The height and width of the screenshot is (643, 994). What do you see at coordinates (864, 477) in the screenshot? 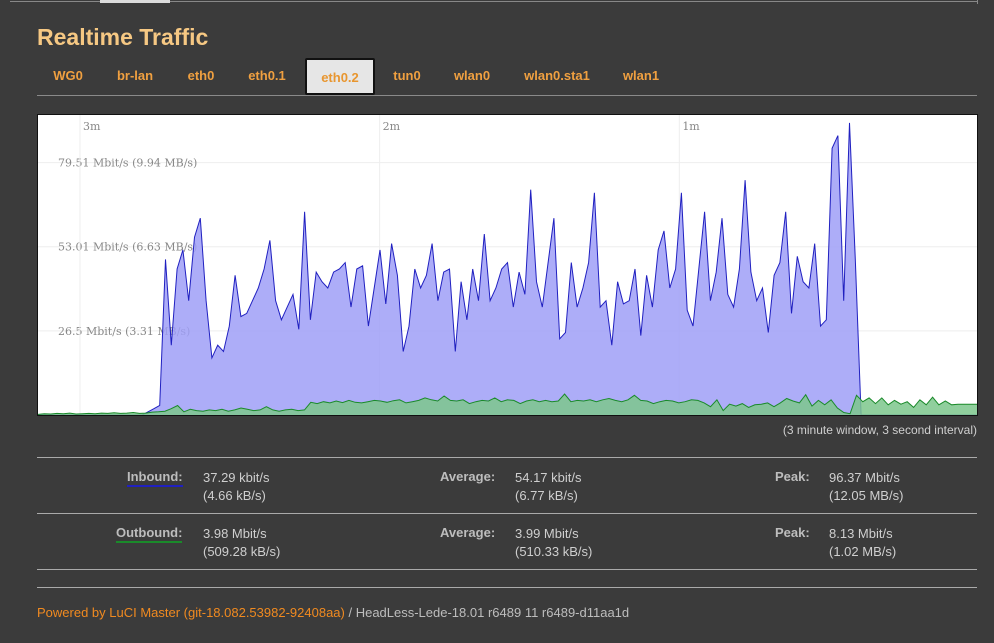
I see `inbound-peak-rate: 96.37 Mbit/s` at bounding box center [864, 477].